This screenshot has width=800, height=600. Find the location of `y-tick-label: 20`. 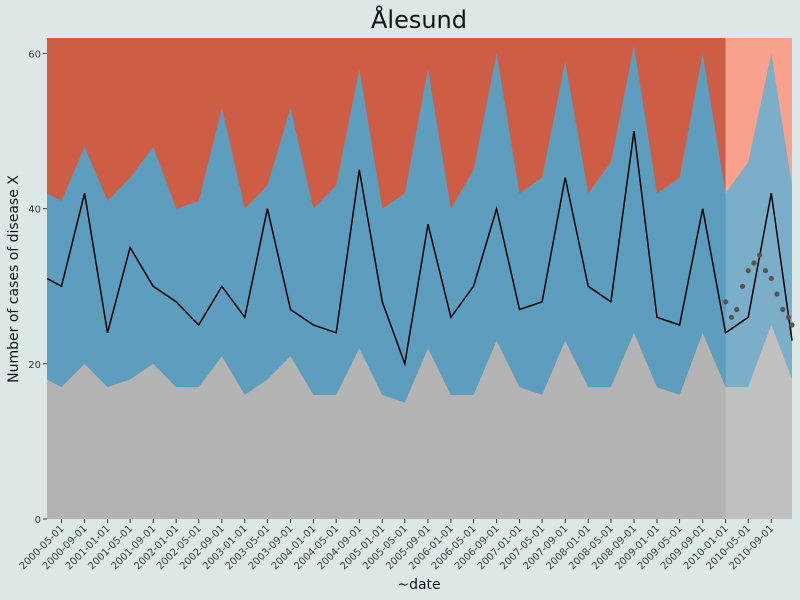

y-tick-label: 20 is located at coordinates (34, 365).